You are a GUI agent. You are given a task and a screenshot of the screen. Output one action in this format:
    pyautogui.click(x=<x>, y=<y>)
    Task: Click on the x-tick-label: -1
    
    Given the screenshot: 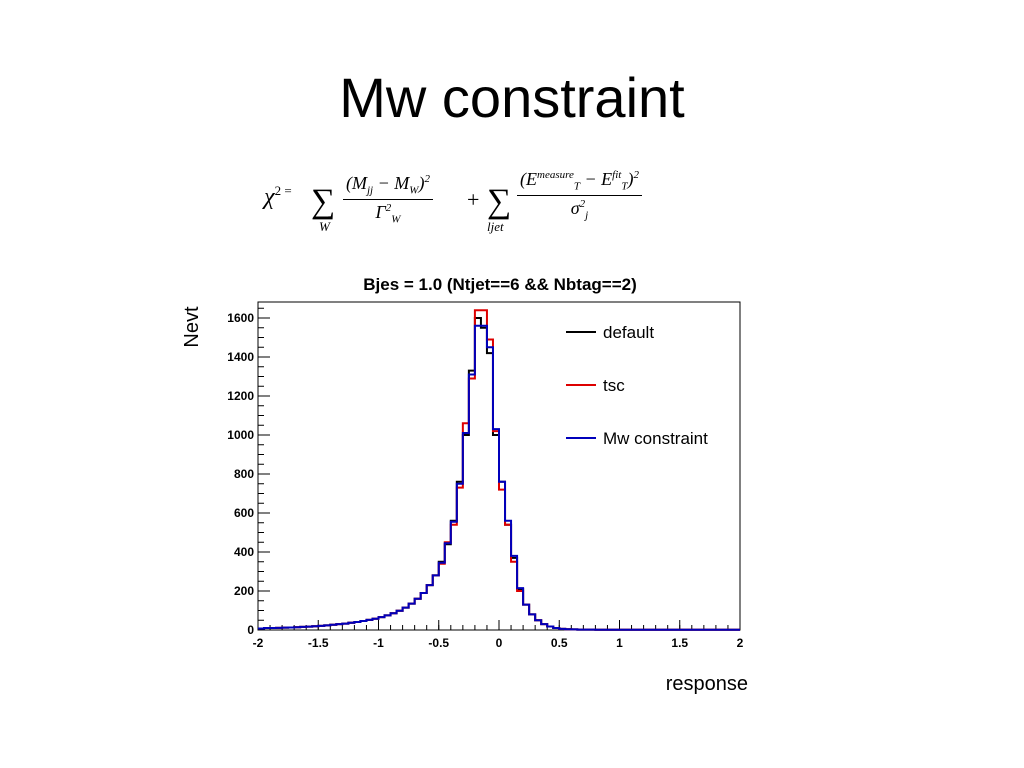 What is the action you would take?
    pyautogui.click(x=378, y=643)
    